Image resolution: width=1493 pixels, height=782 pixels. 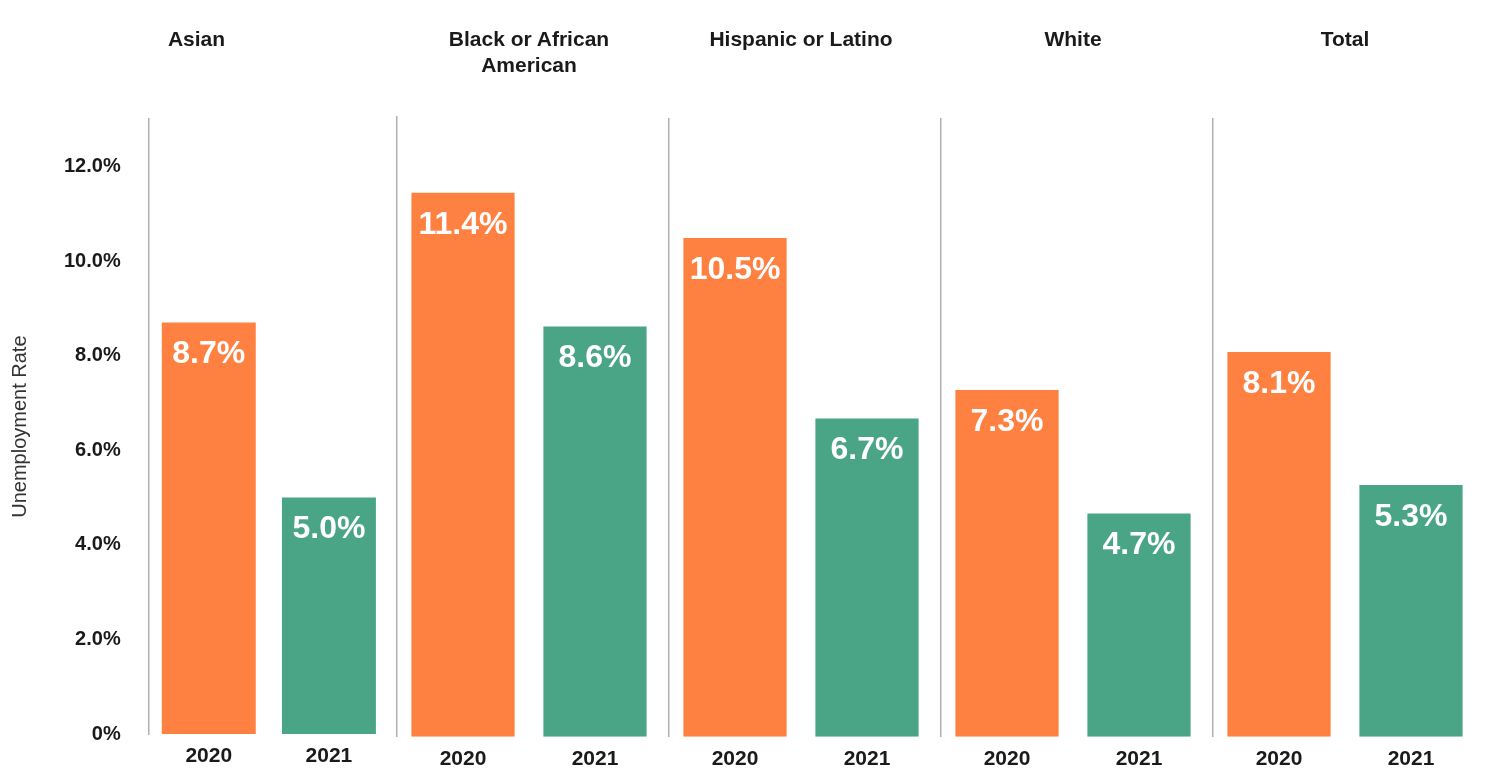 What do you see at coordinates (98, 637) in the screenshot?
I see `y-tick-label: 2.0%` at bounding box center [98, 637].